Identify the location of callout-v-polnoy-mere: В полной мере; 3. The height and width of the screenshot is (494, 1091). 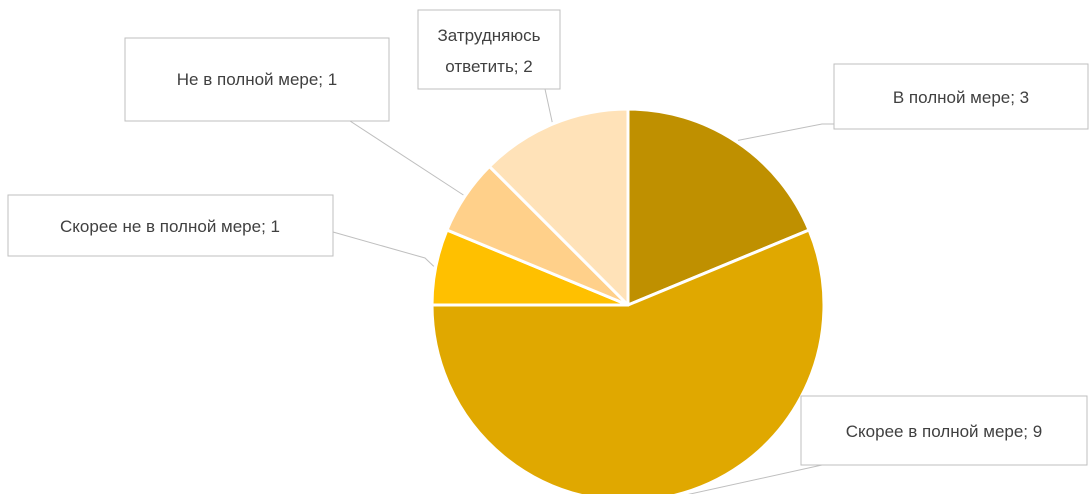
(961, 96).